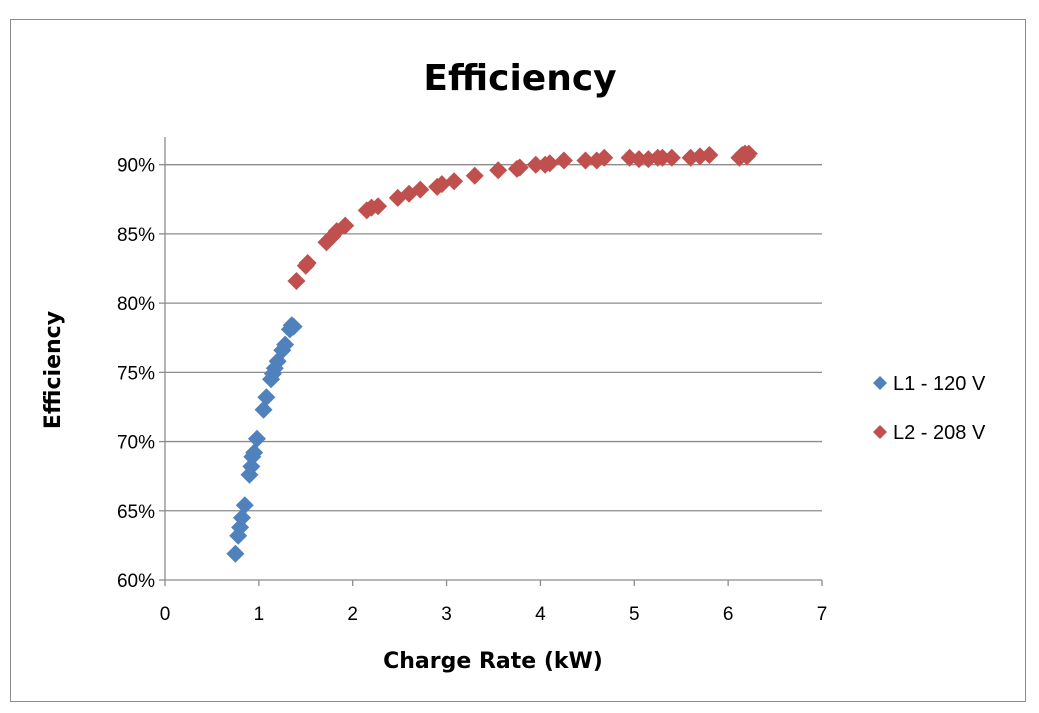  What do you see at coordinates (136, 166) in the screenshot?
I see `y-tick-label: 90%` at bounding box center [136, 166].